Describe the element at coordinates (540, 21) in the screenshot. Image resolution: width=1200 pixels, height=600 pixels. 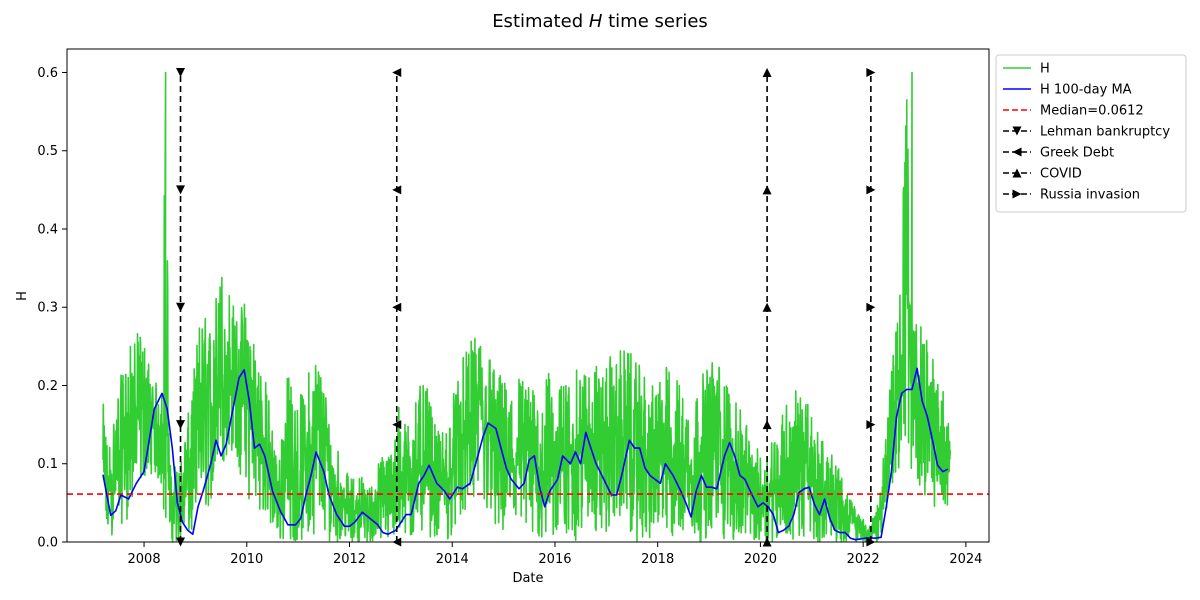
I see `chart-title-prefix: Estimated` at that location.